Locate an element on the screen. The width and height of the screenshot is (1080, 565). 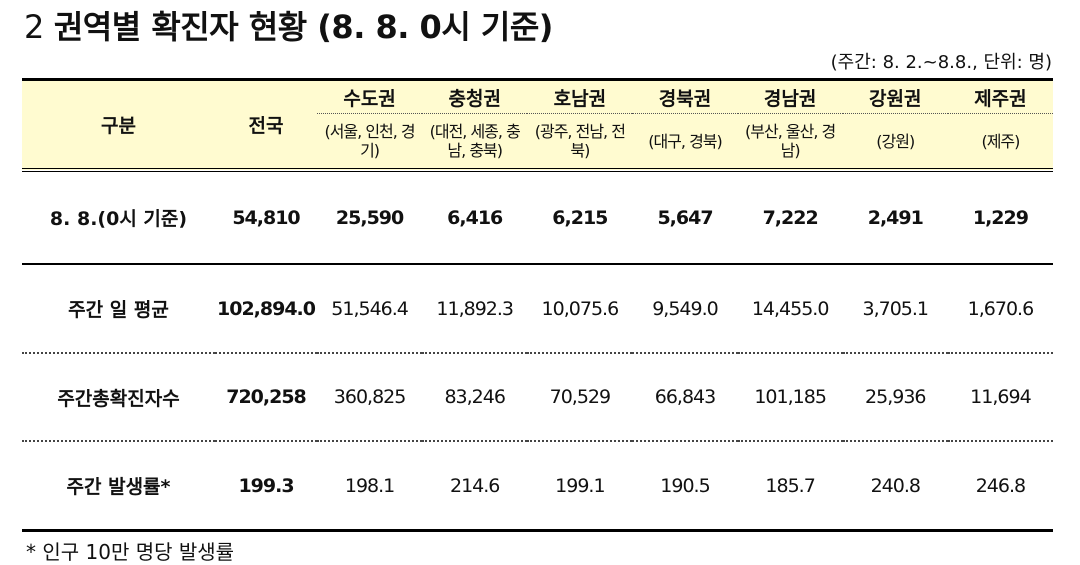
cell-value: 7,222 is located at coordinates (790, 217).